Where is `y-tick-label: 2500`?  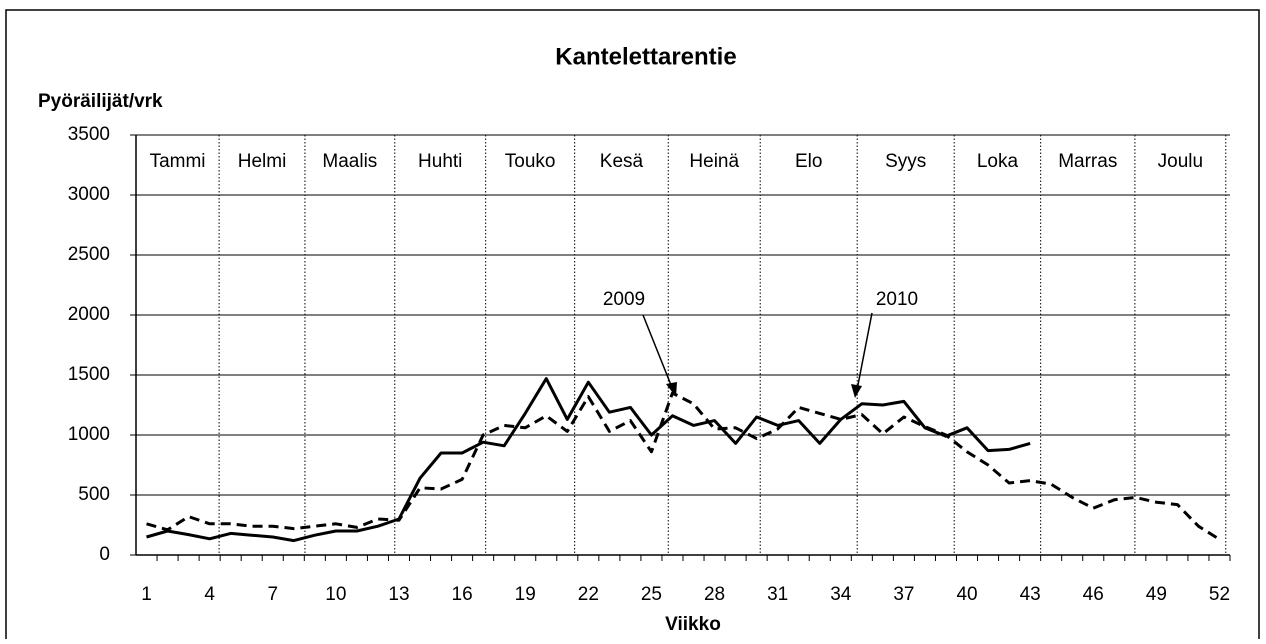
y-tick-label: 2500 is located at coordinates (89, 254).